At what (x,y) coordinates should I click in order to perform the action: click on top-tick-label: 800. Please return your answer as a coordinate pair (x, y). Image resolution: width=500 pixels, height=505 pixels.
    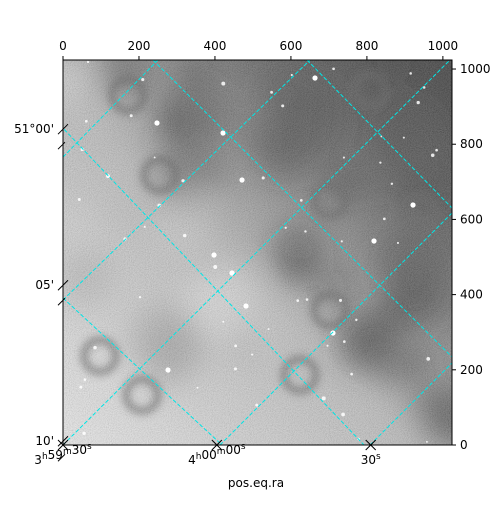
    Looking at the image, I should click on (366, 46).